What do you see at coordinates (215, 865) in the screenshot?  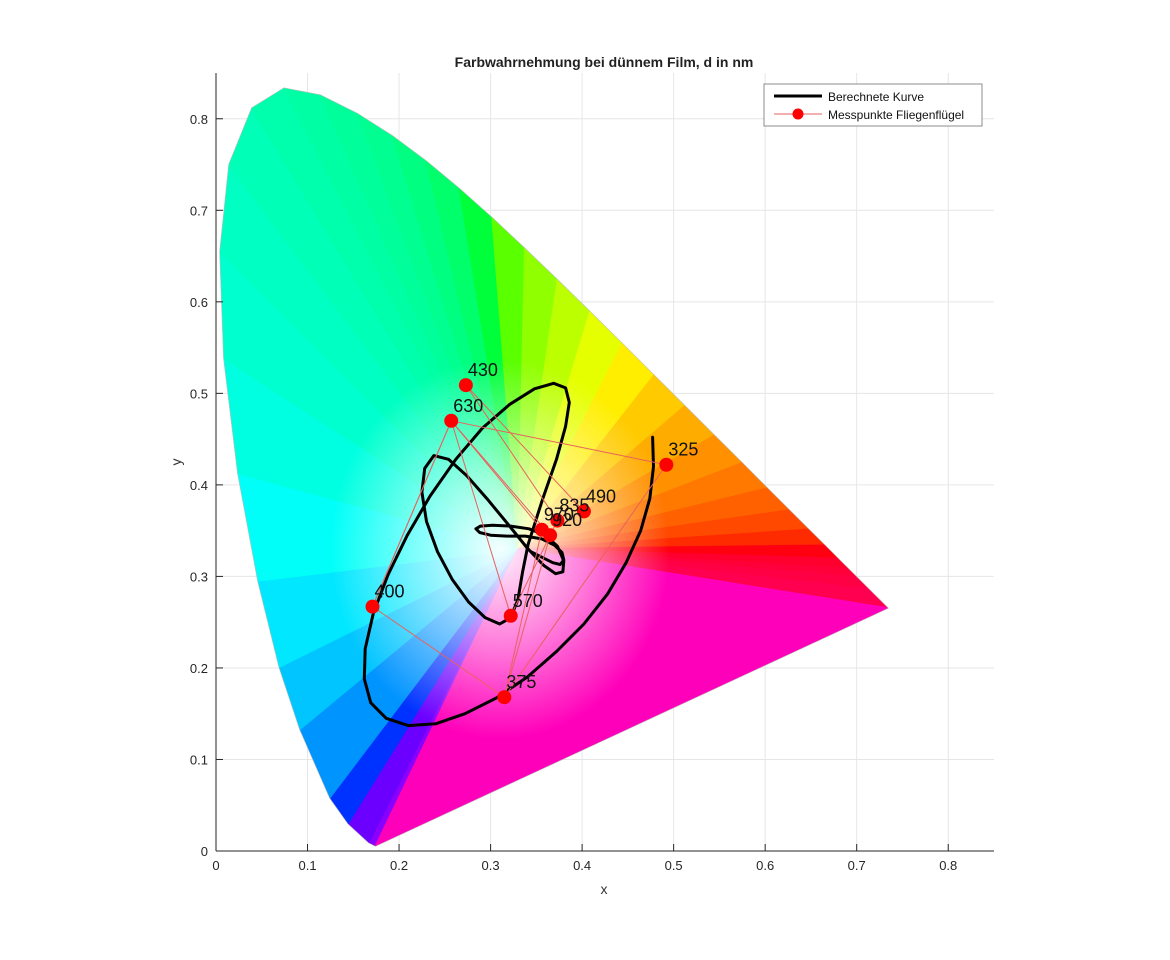 I see `x-tick-label: 0` at bounding box center [215, 865].